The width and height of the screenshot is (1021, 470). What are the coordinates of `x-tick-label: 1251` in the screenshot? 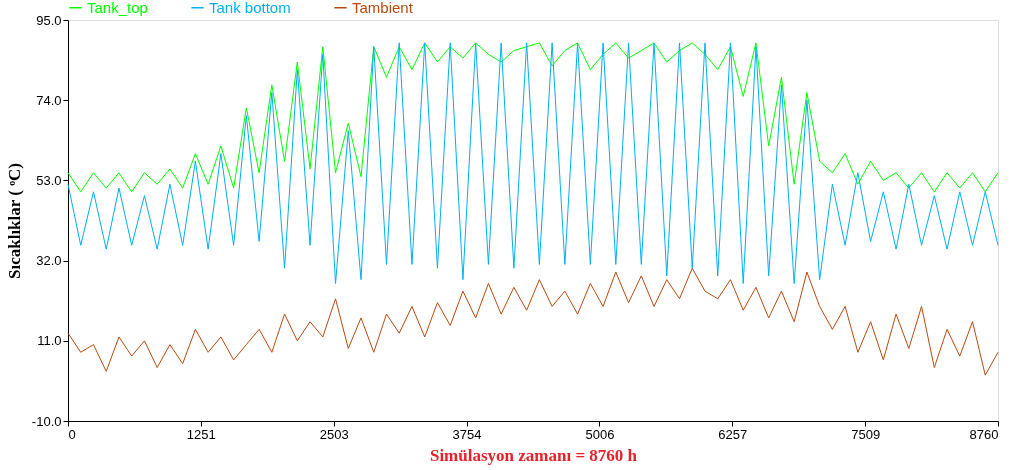 It's located at (201, 434).